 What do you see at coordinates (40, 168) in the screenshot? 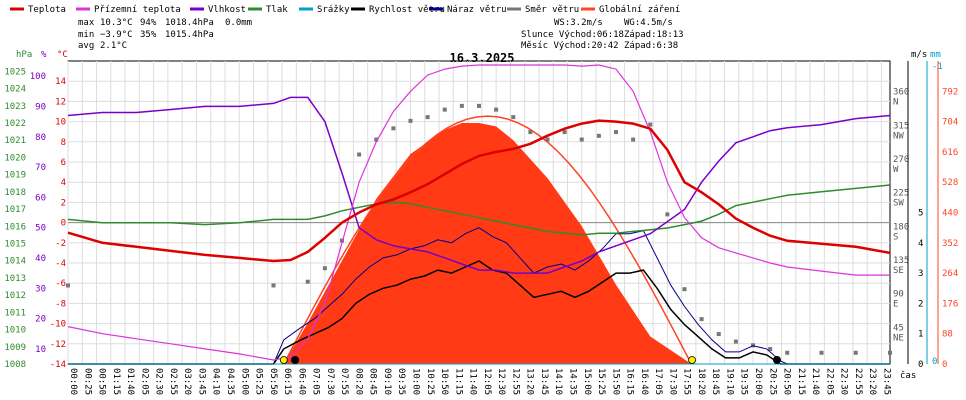
I see `pct-tick-label: 70` at bounding box center [40, 168].